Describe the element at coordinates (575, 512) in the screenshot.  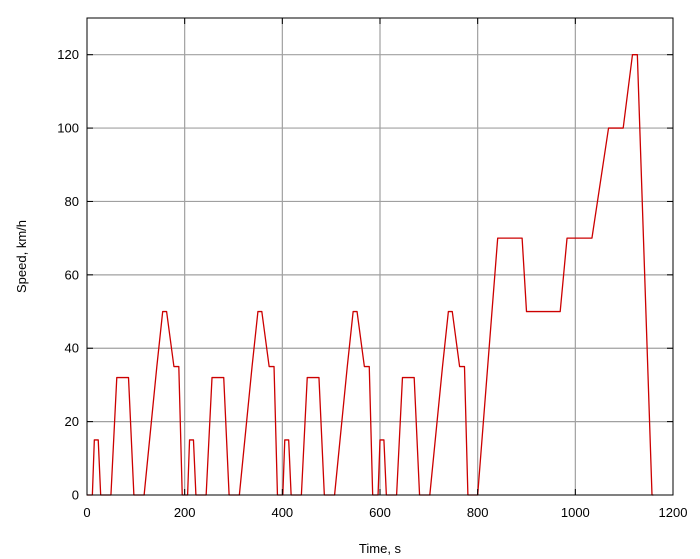
I see `x-tick-label: 1000` at that location.